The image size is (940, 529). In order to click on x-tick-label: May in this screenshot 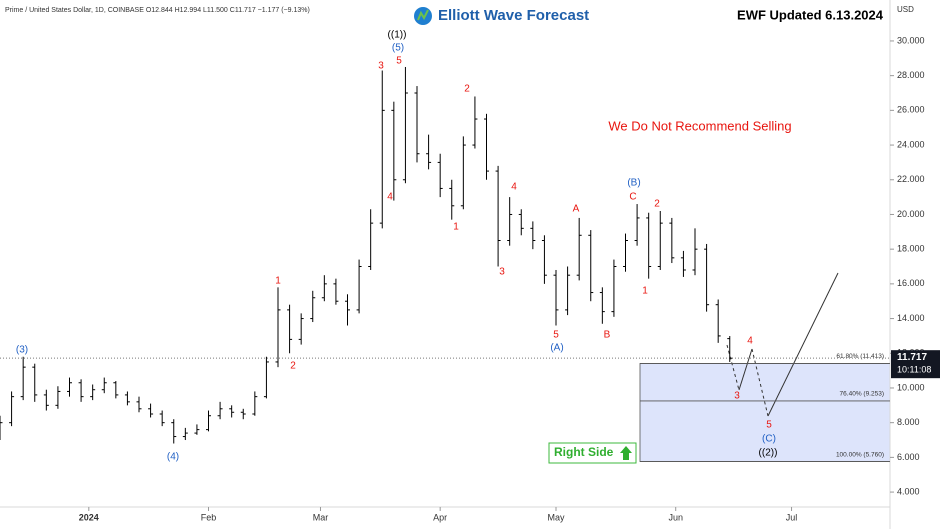, I will do `click(557, 517)`.